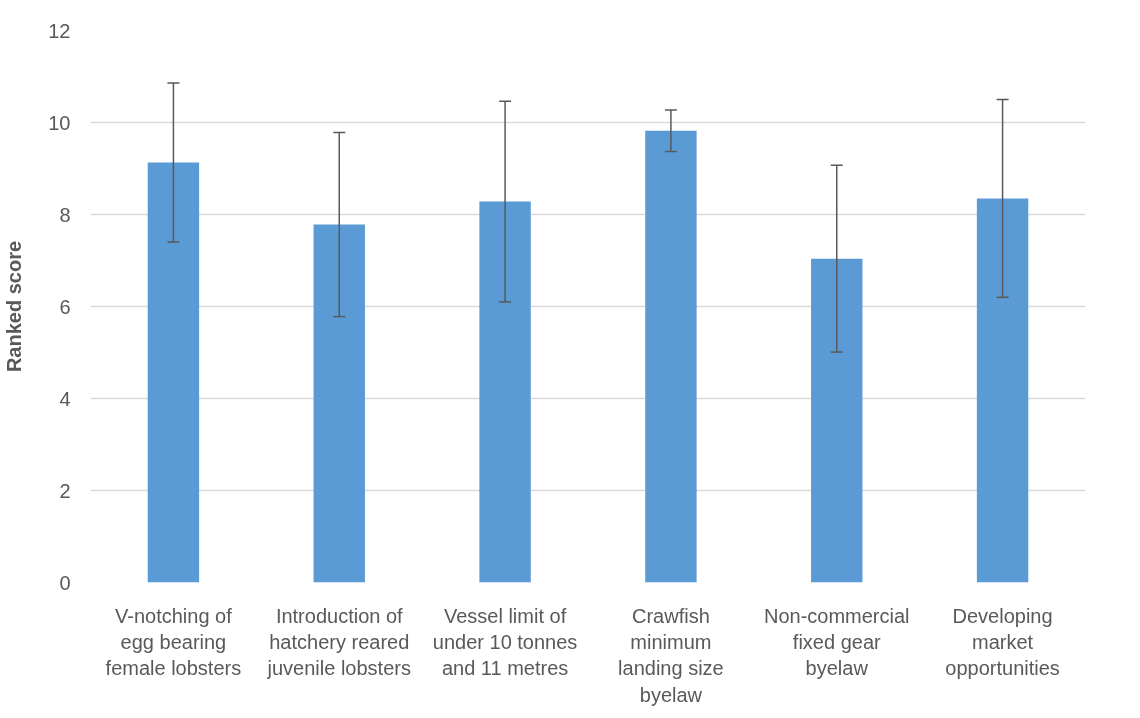  Describe the element at coordinates (65, 582) in the screenshot. I see `y-tick-label: 0` at that location.